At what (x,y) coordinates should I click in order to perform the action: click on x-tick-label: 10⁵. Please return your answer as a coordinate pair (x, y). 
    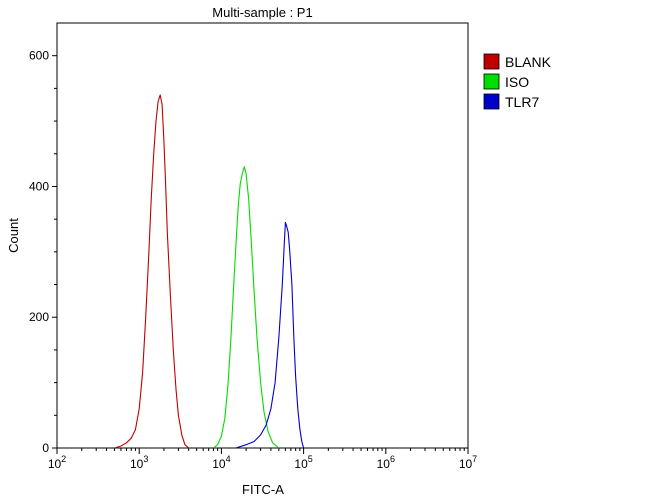
    Looking at the image, I should click on (303, 462).